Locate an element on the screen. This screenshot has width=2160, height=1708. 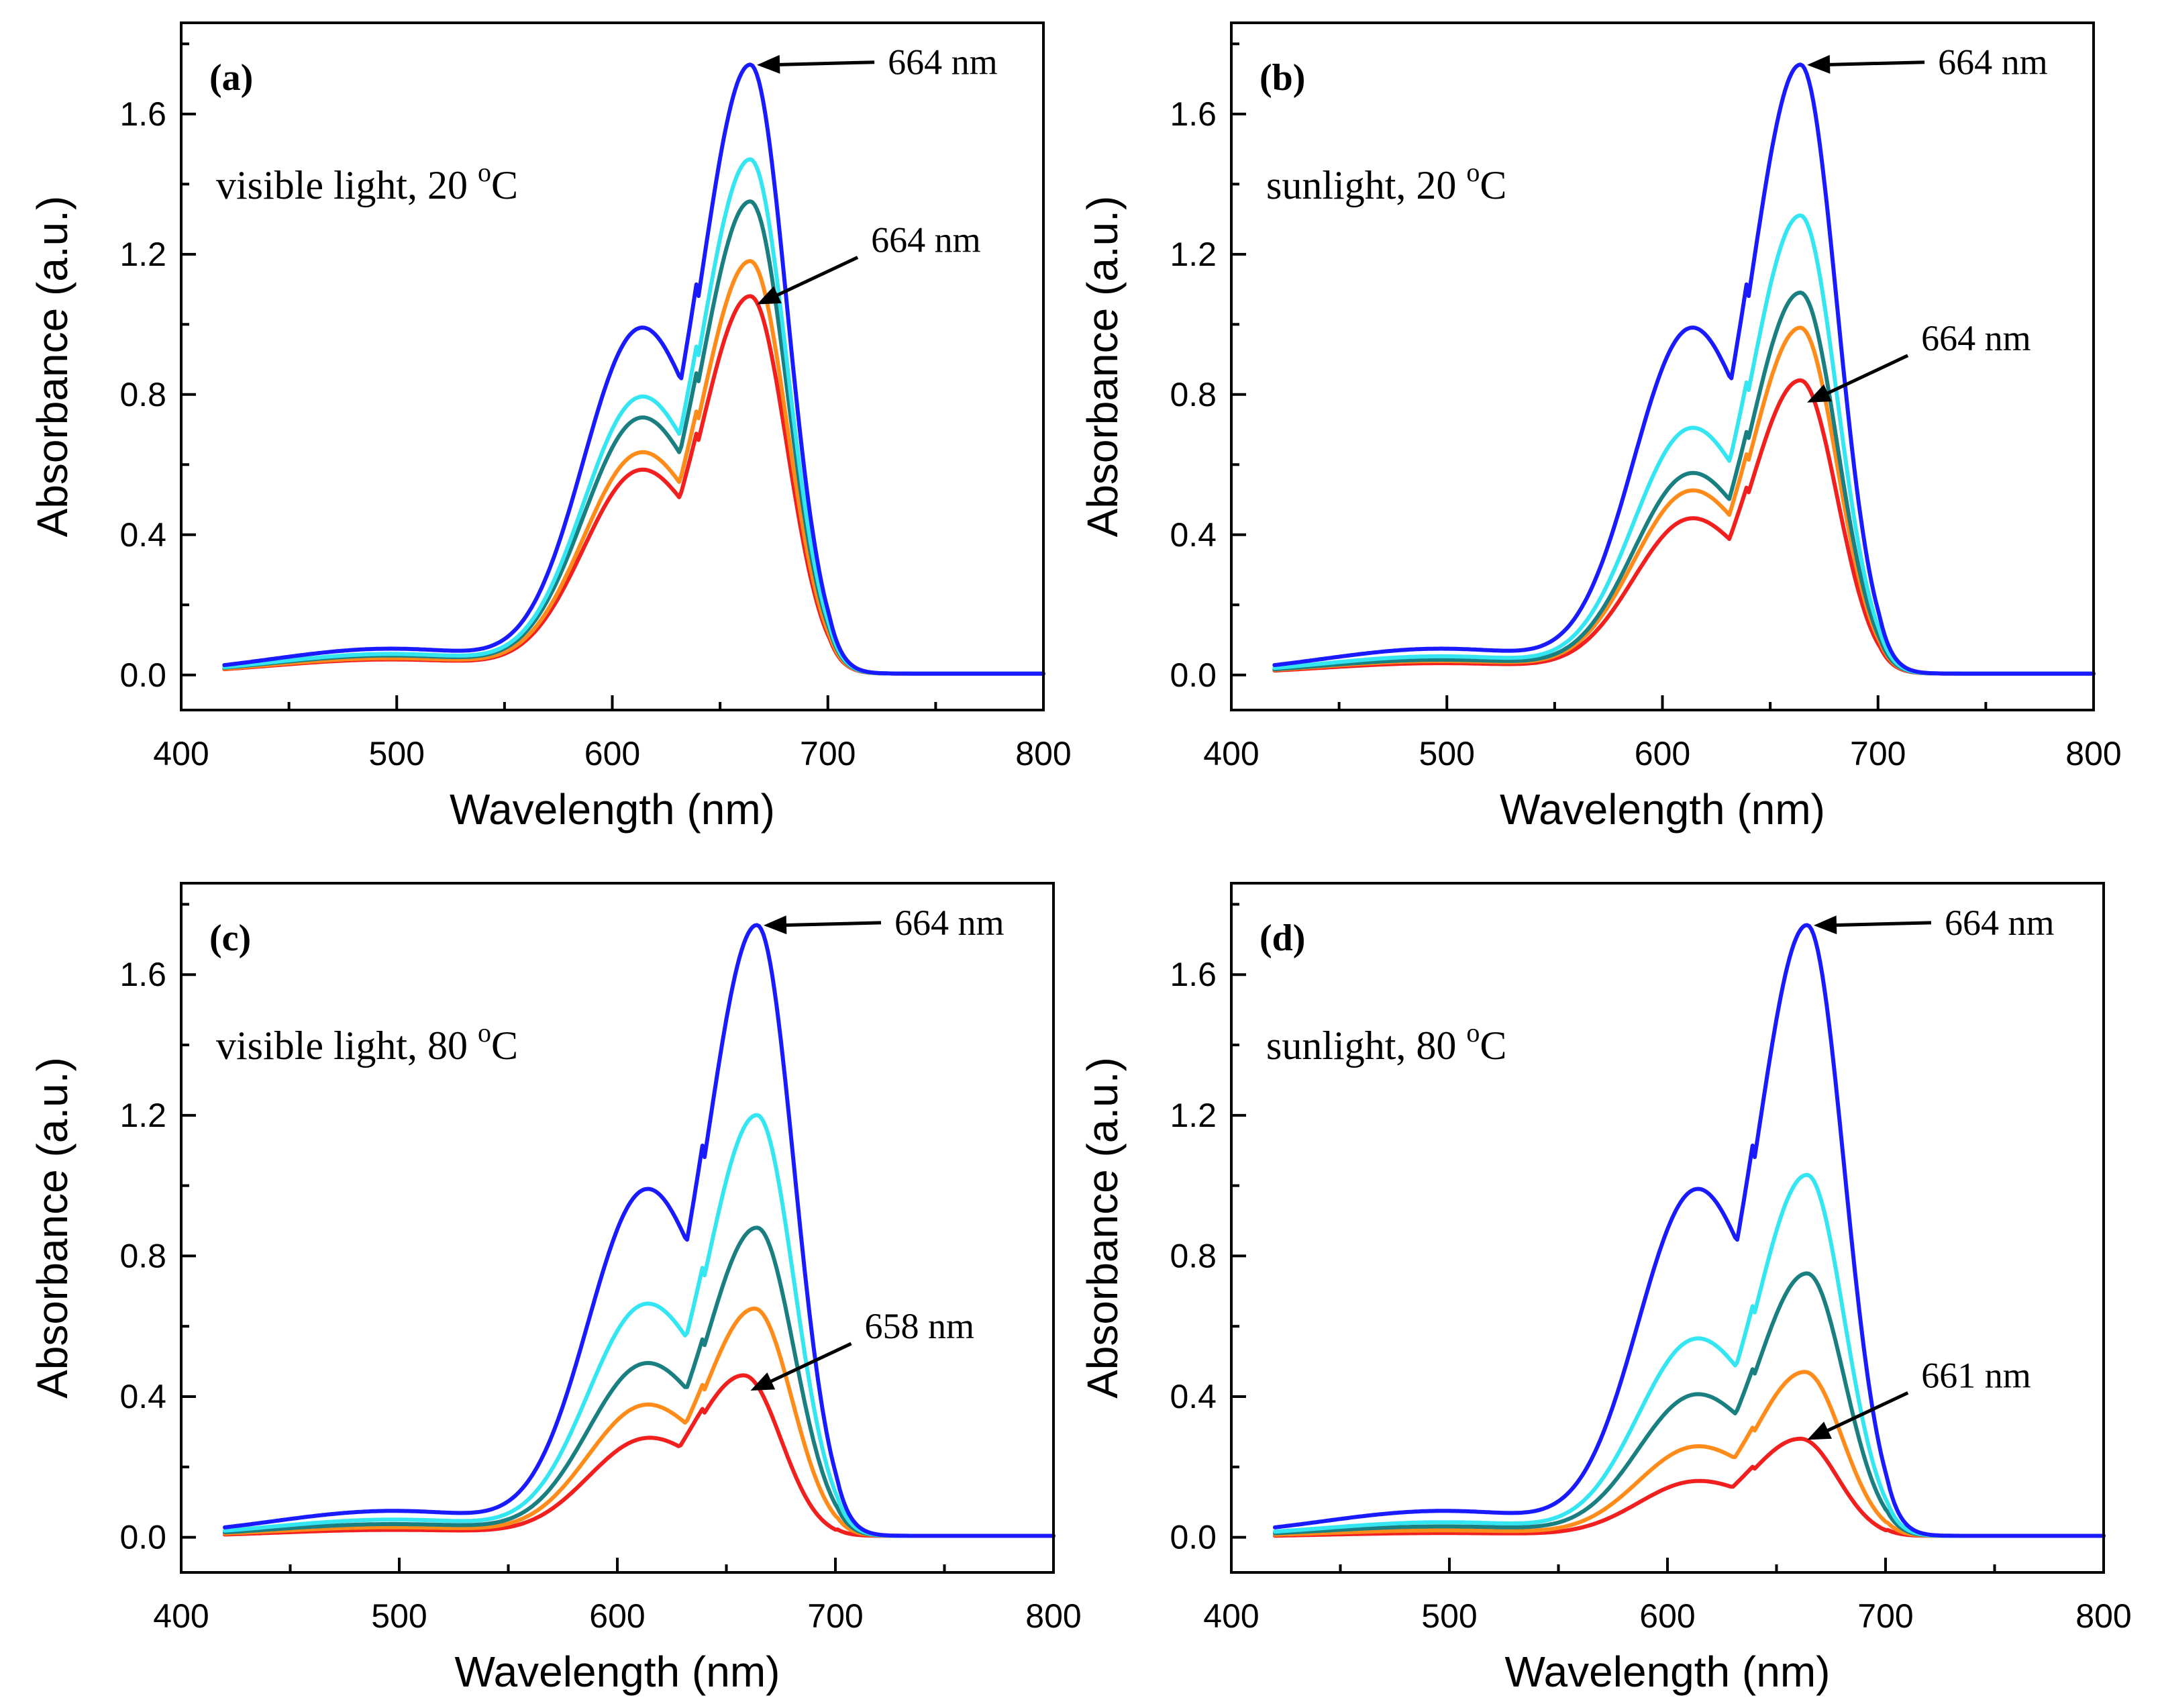
condition-text: visible light, 80 is located at coordinates (347, 1045).